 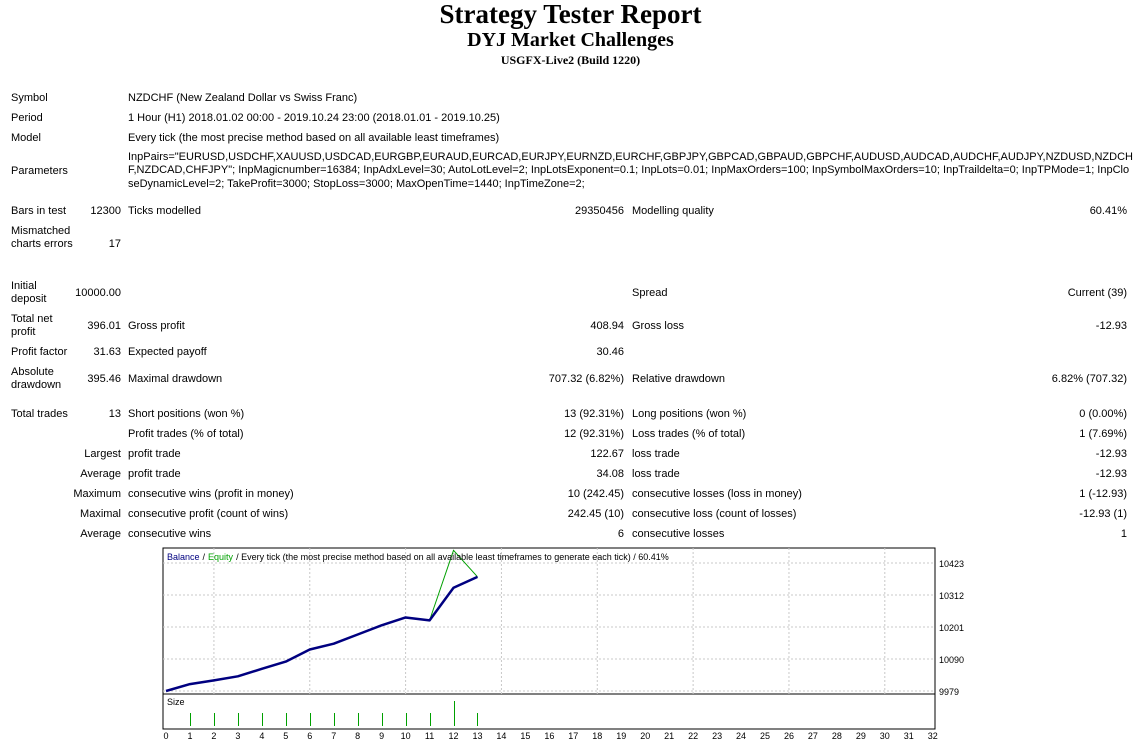 I want to click on reldd-label: Relative drawdown, so click(x=678, y=379).